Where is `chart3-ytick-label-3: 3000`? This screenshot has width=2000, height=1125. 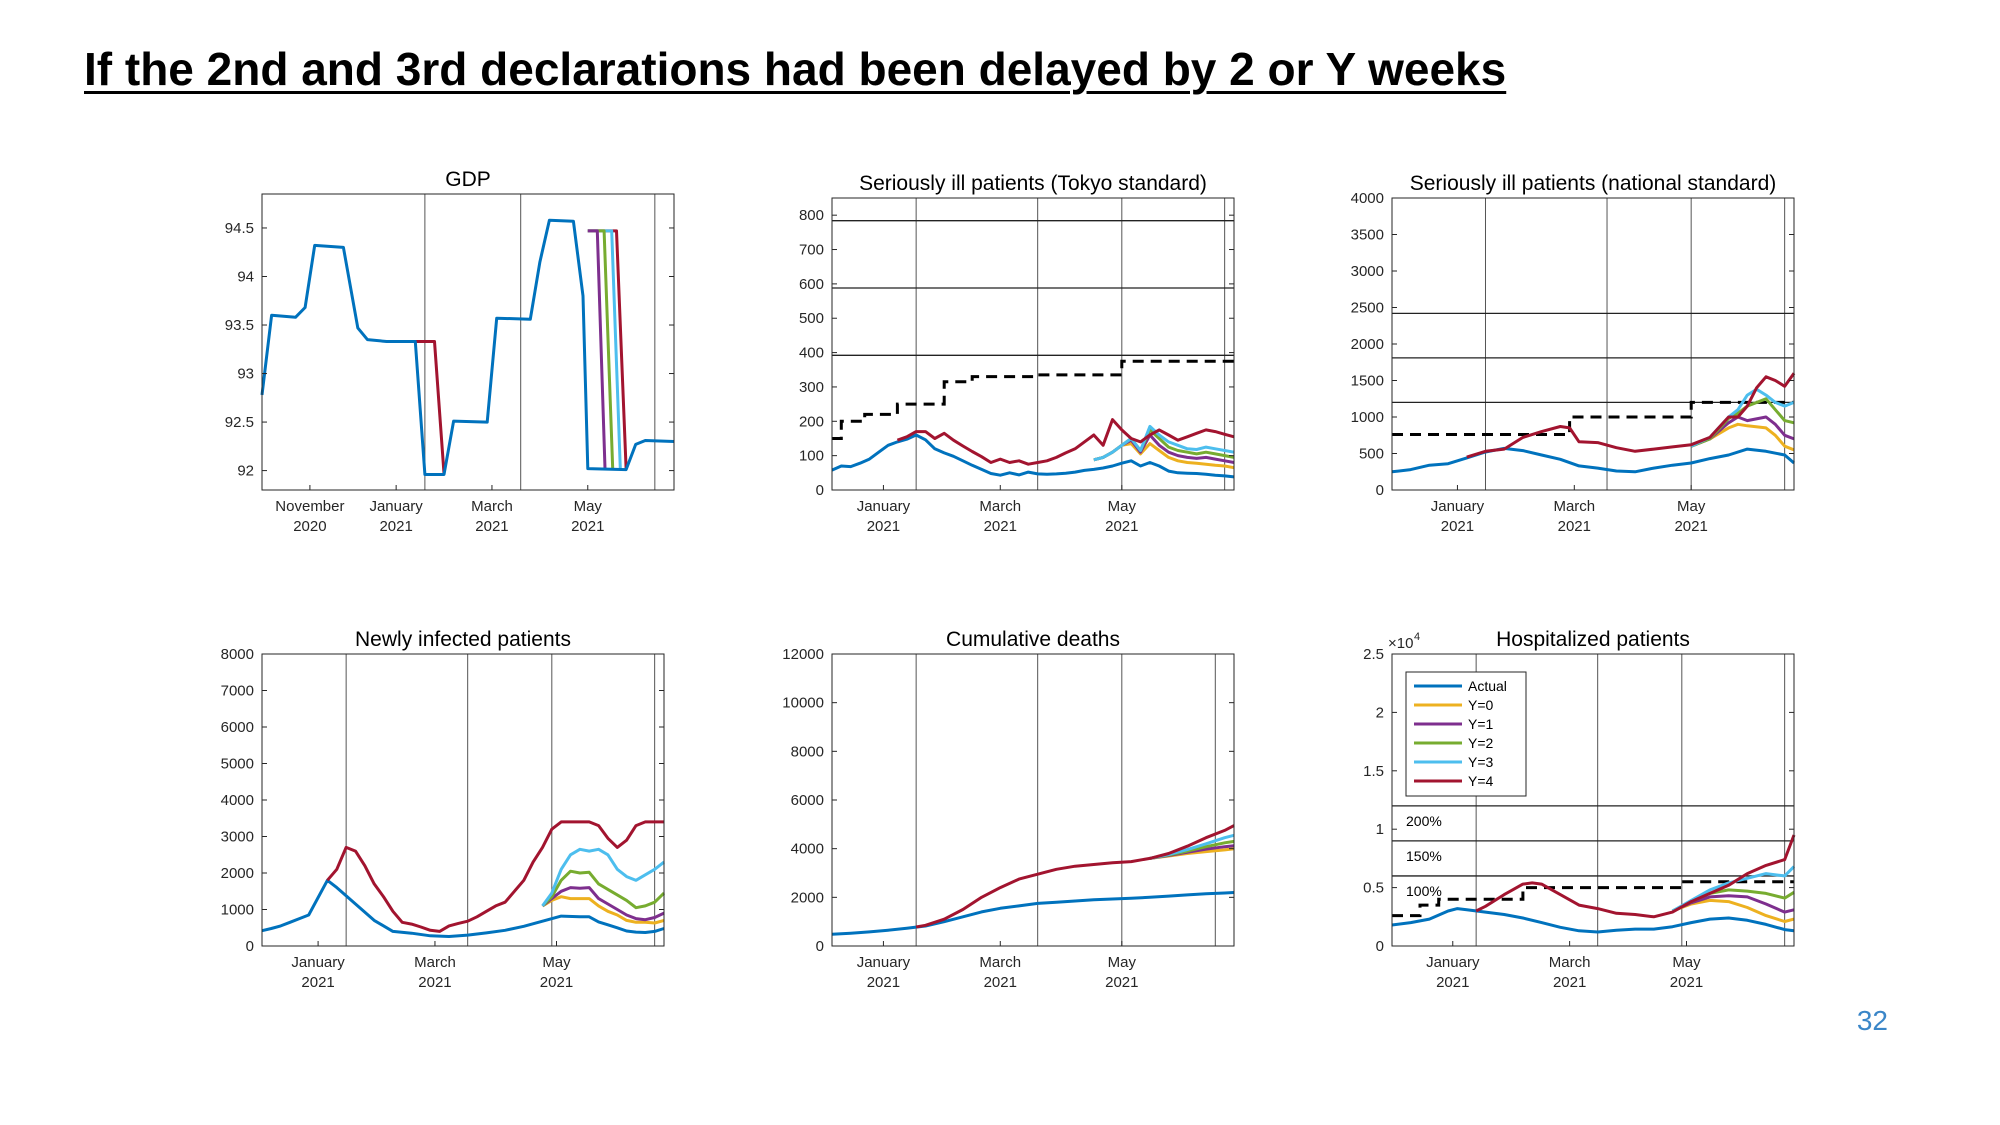
chart3-ytick-label-3: 3000 is located at coordinates (237, 837).